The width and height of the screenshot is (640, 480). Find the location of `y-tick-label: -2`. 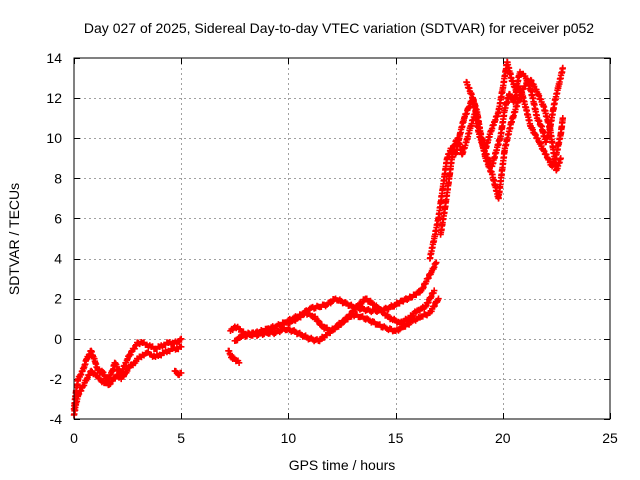

y-tick-label: -2 is located at coordinates (56, 379).